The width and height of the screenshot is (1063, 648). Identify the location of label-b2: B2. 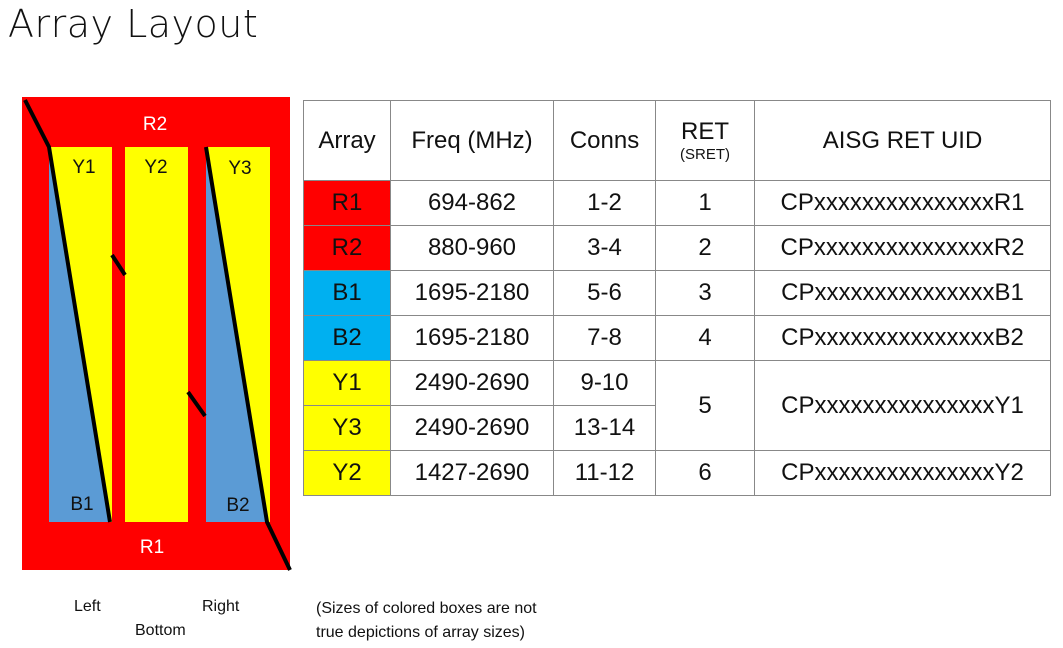
(237, 505).